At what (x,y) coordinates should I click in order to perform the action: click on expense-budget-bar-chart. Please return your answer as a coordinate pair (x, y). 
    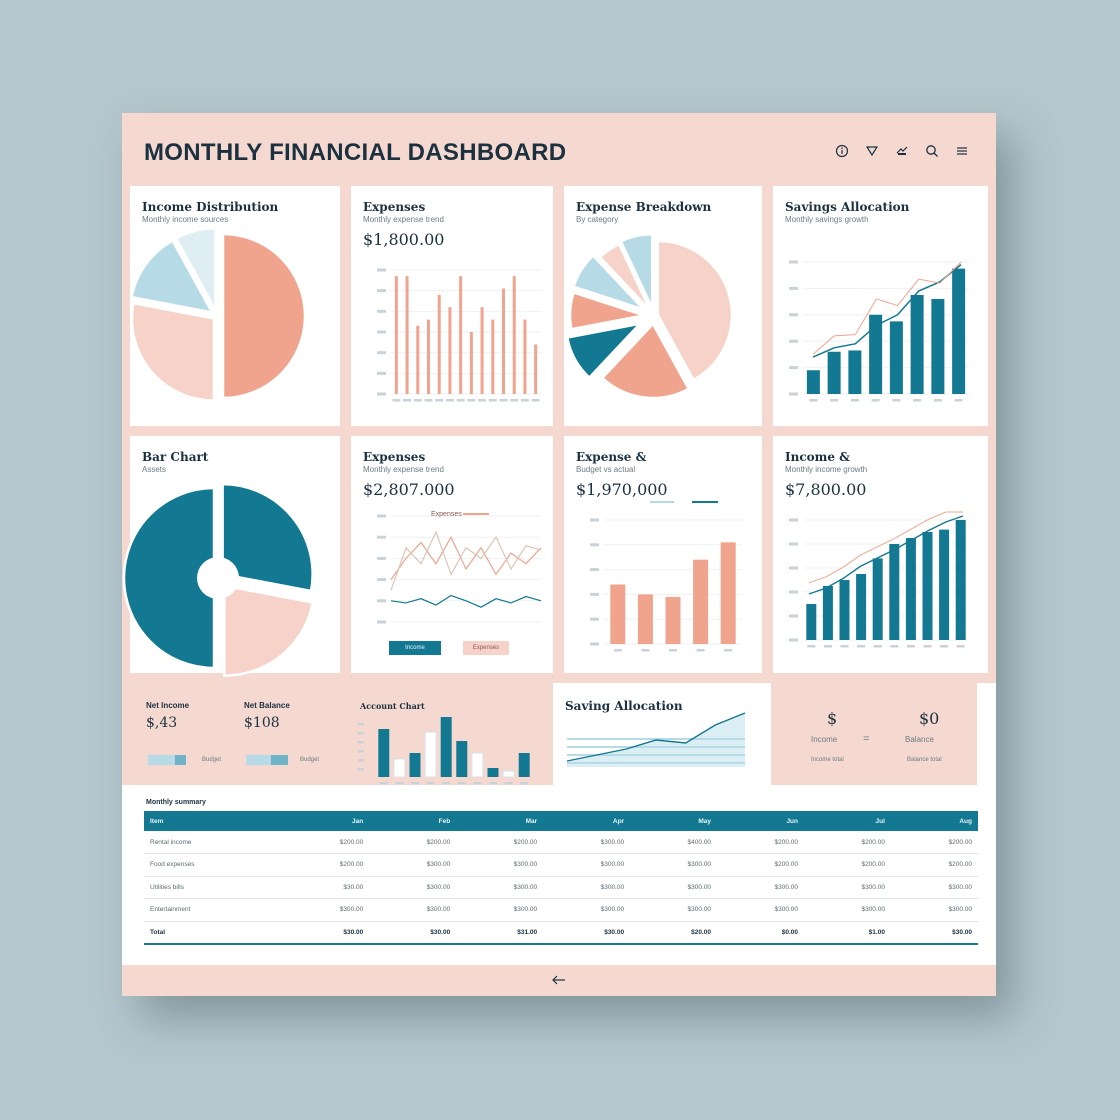
    Looking at the image, I should click on (666, 576).